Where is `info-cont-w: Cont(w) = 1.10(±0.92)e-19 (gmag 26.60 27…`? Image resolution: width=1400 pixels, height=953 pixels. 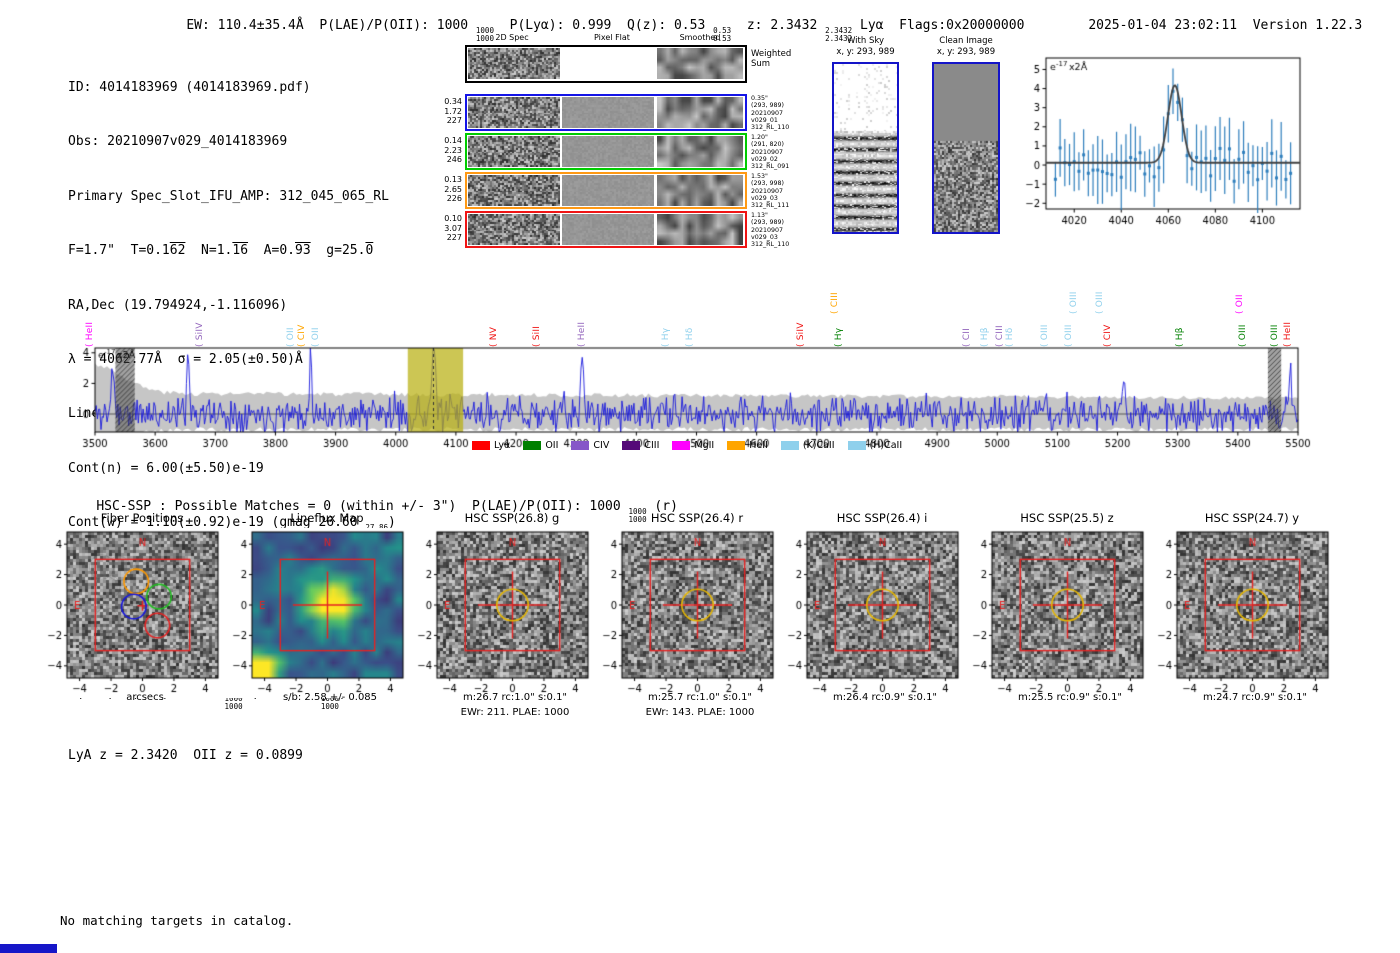 info-cont-w: Cont(w) = 1.10(±0.92)e-19 (gmag 26.60 27… is located at coordinates (232, 527).